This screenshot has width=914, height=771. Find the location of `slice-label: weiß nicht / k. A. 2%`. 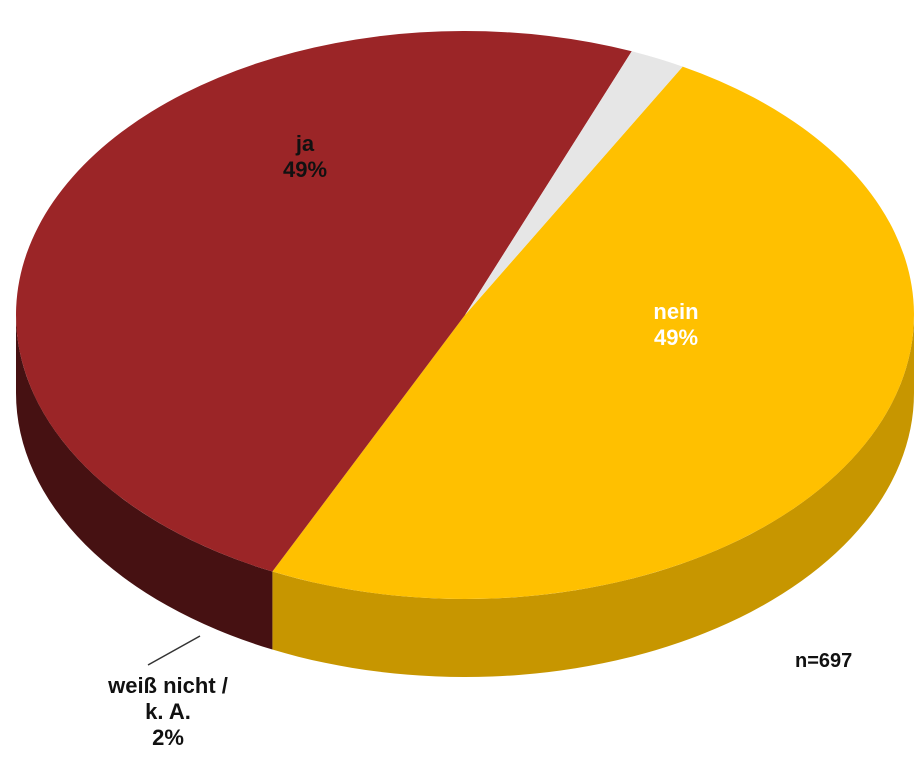

slice-label: weiß nicht / k. A. 2% is located at coordinates (168, 712).